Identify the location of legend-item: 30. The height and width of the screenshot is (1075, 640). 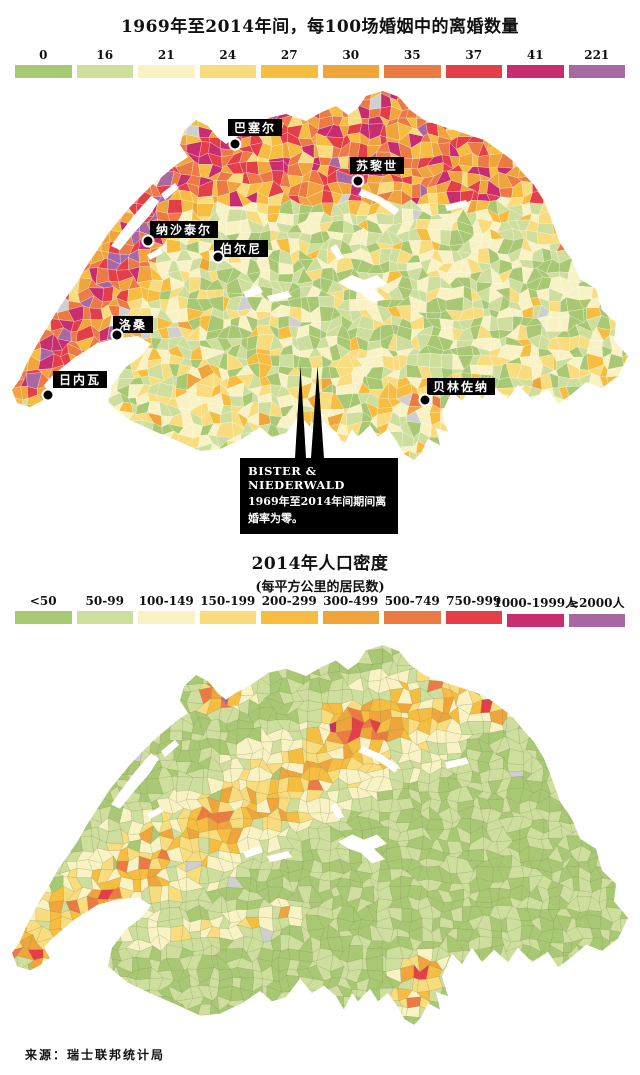
(350, 63).